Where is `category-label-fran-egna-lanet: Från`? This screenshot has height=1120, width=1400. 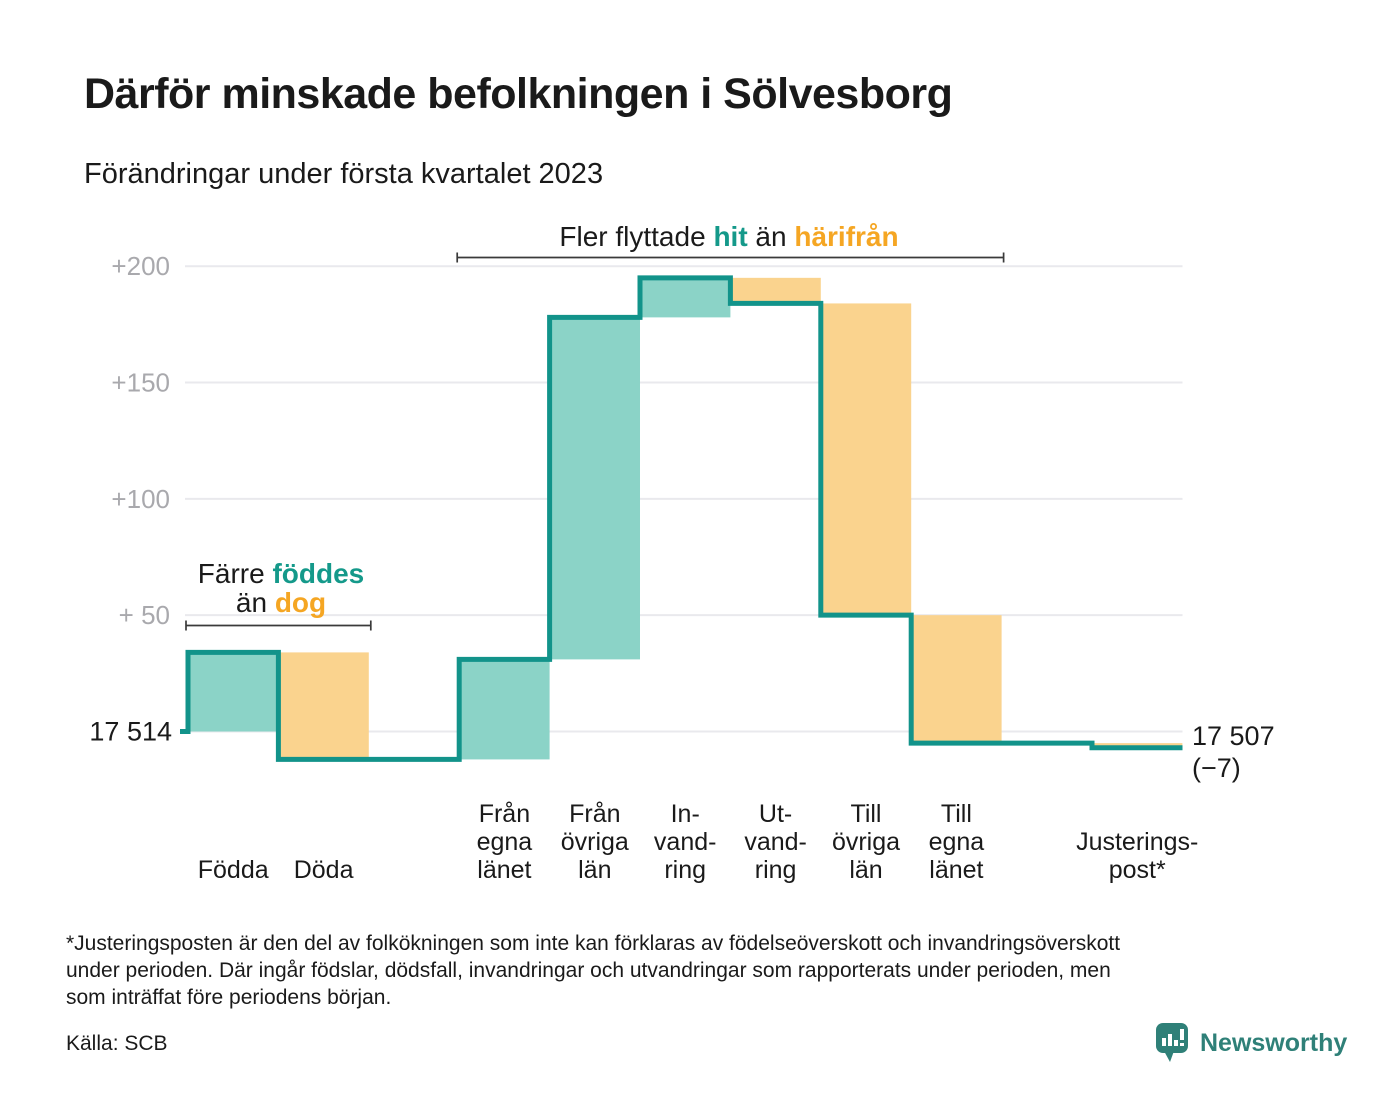
category-label-fran-egna-lanet: Från is located at coordinates (504, 814).